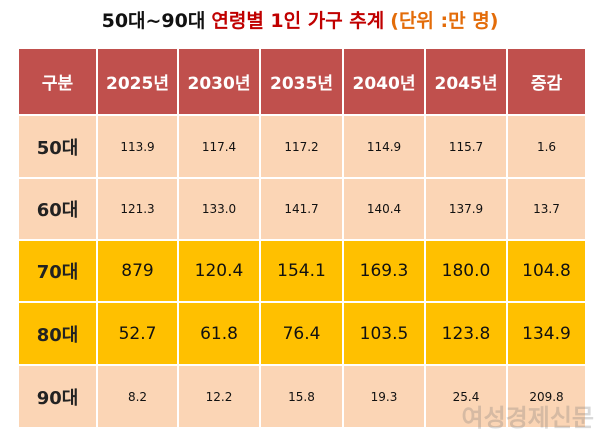  I want to click on table-cell: 169.3, so click(384, 271).